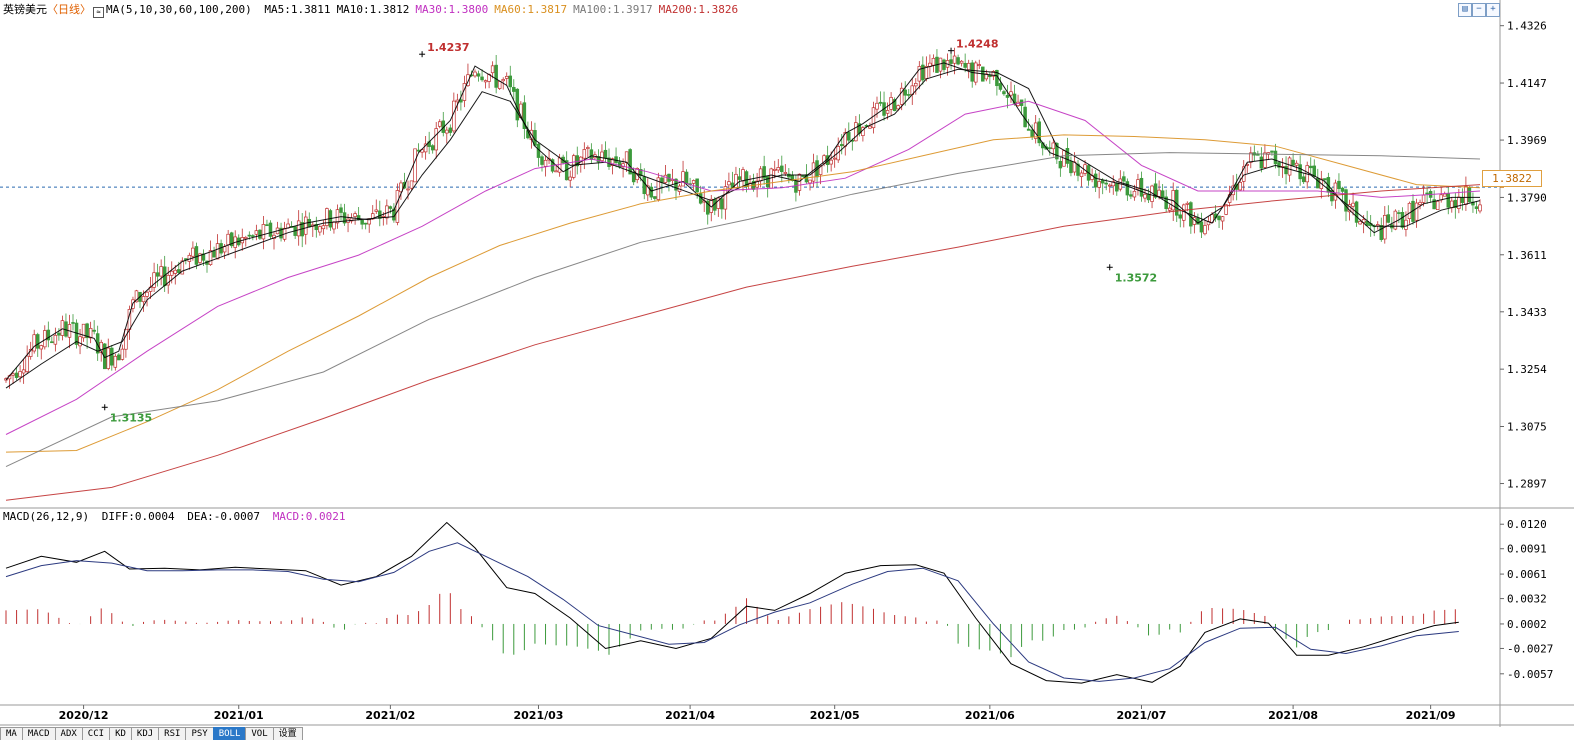 Image resolution: width=1574 pixels, height=740 pixels. I want to click on tab-vol: VOL, so click(259, 733).